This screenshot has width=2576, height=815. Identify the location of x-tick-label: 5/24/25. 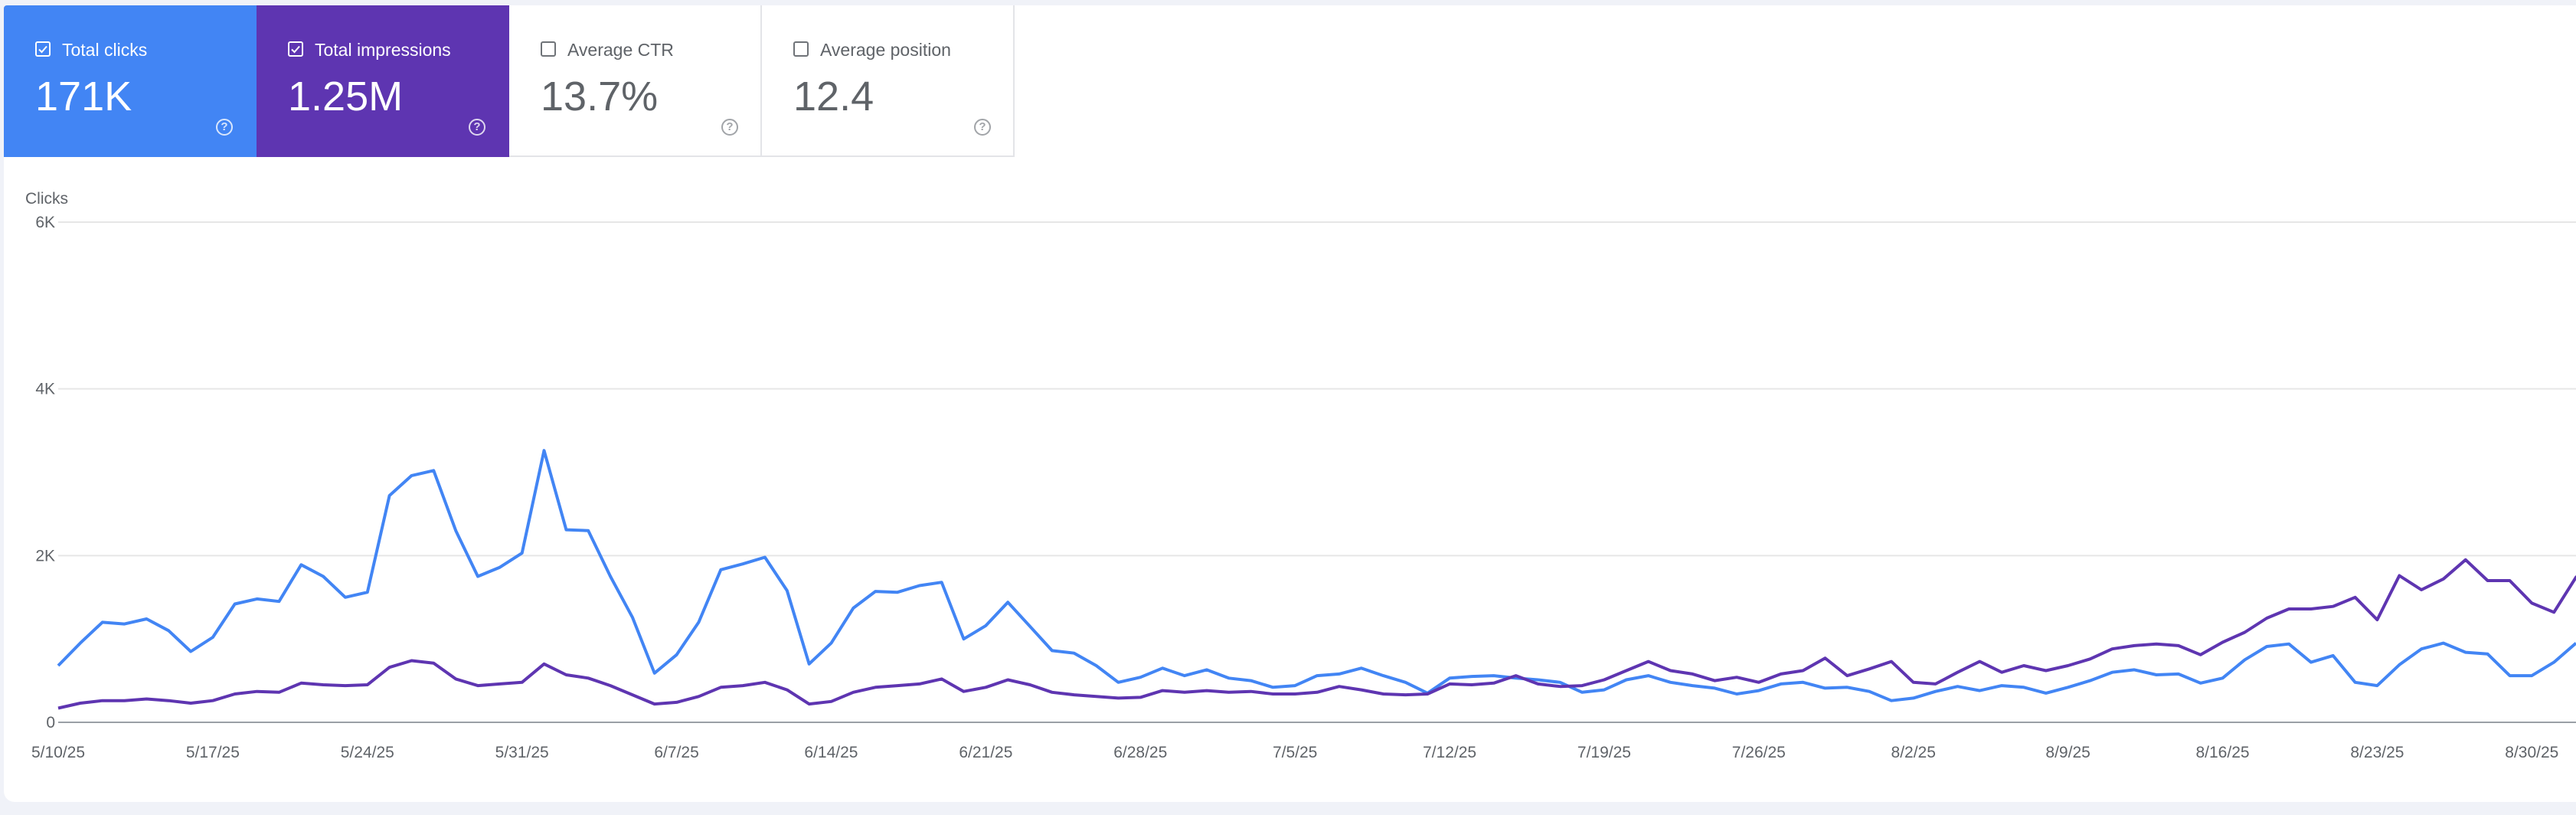
(367, 752).